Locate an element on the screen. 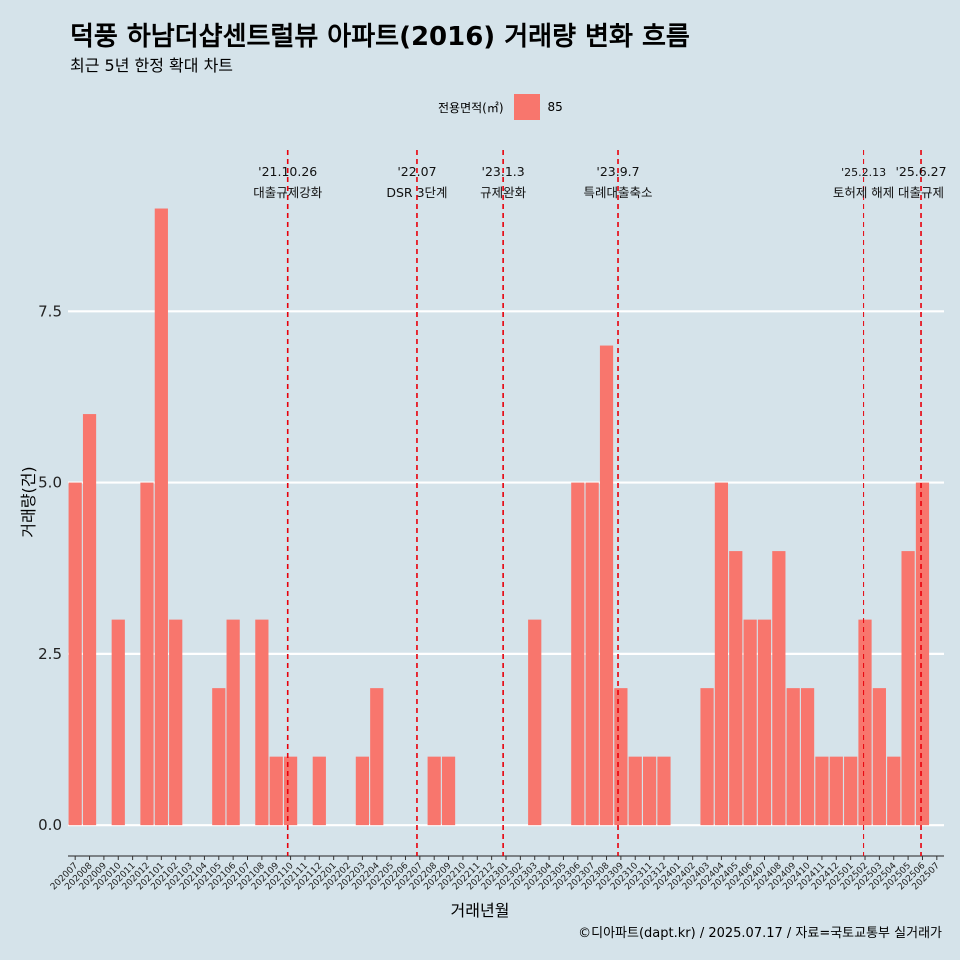 Image resolution: width=960 pixels, height=960 pixels. y-tick-label: 7.5 is located at coordinates (50, 311).